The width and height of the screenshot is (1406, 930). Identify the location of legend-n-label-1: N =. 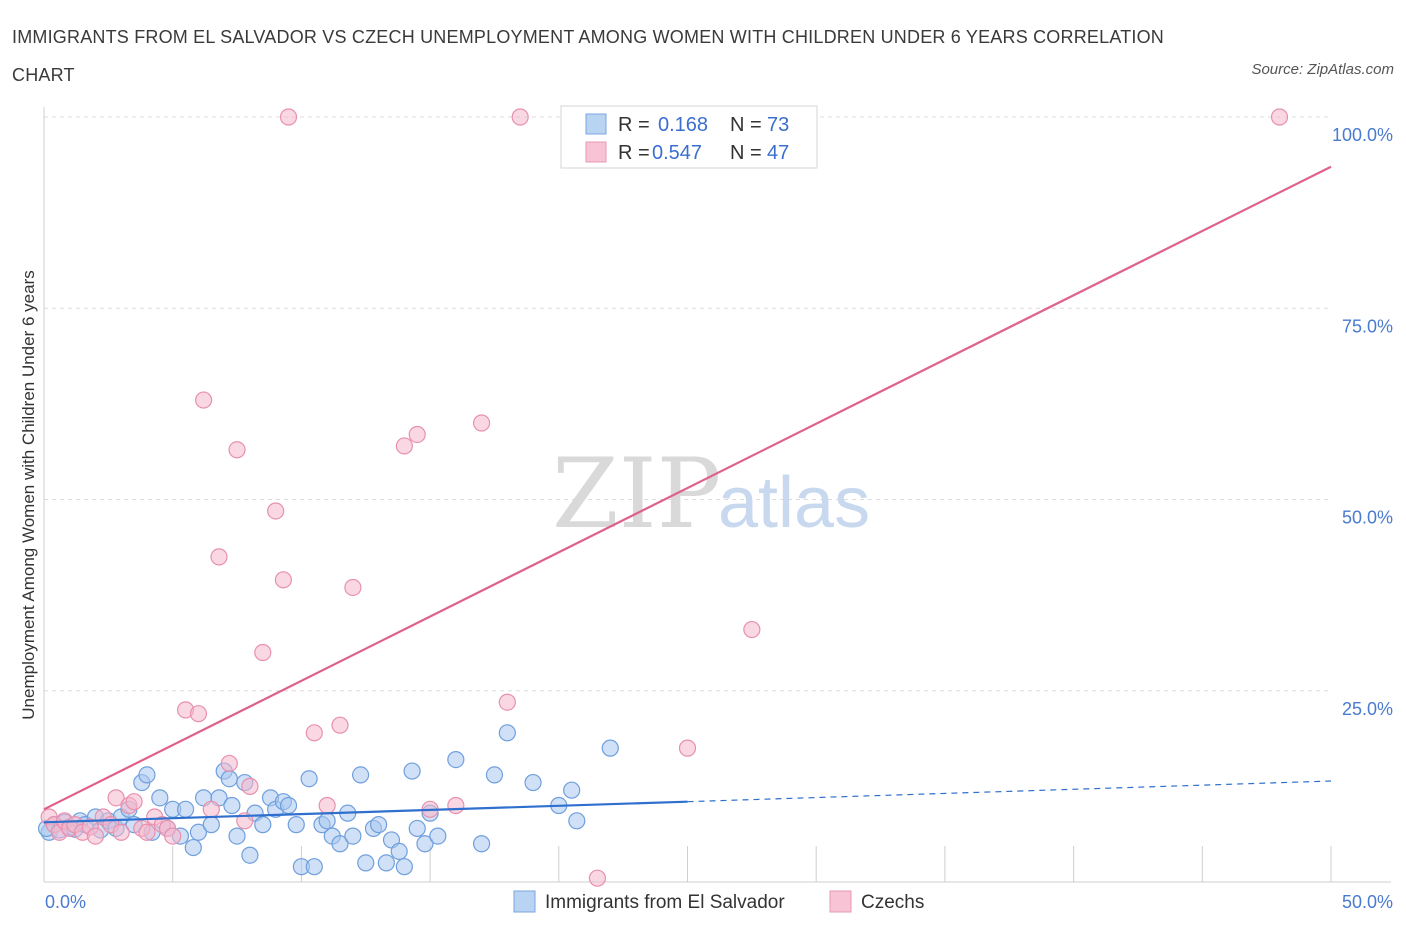
(746, 125).